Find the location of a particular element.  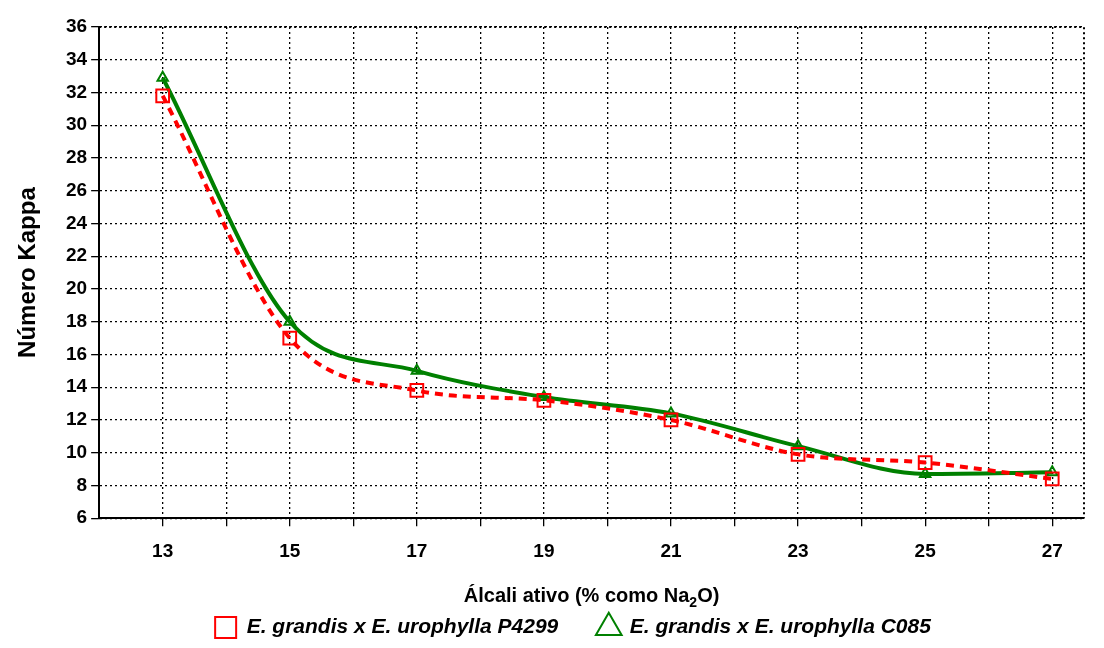

x-tick-label: 15 is located at coordinates (290, 550).